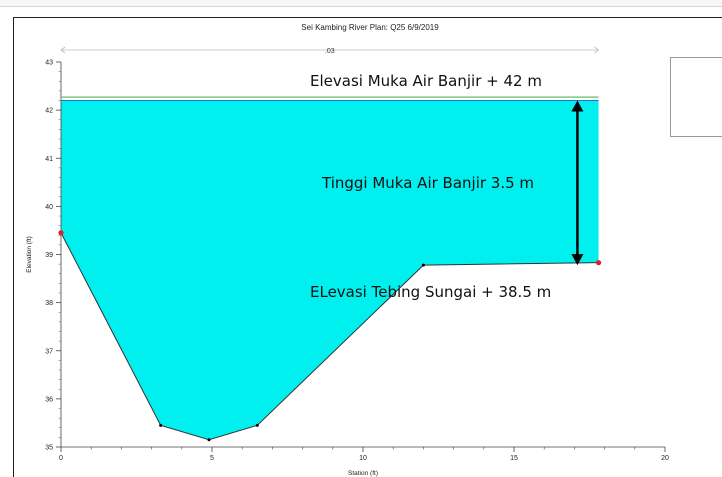 This screenshot has height=477, width=722. I want to click on y-tick-label: 35, so click(49, 448).